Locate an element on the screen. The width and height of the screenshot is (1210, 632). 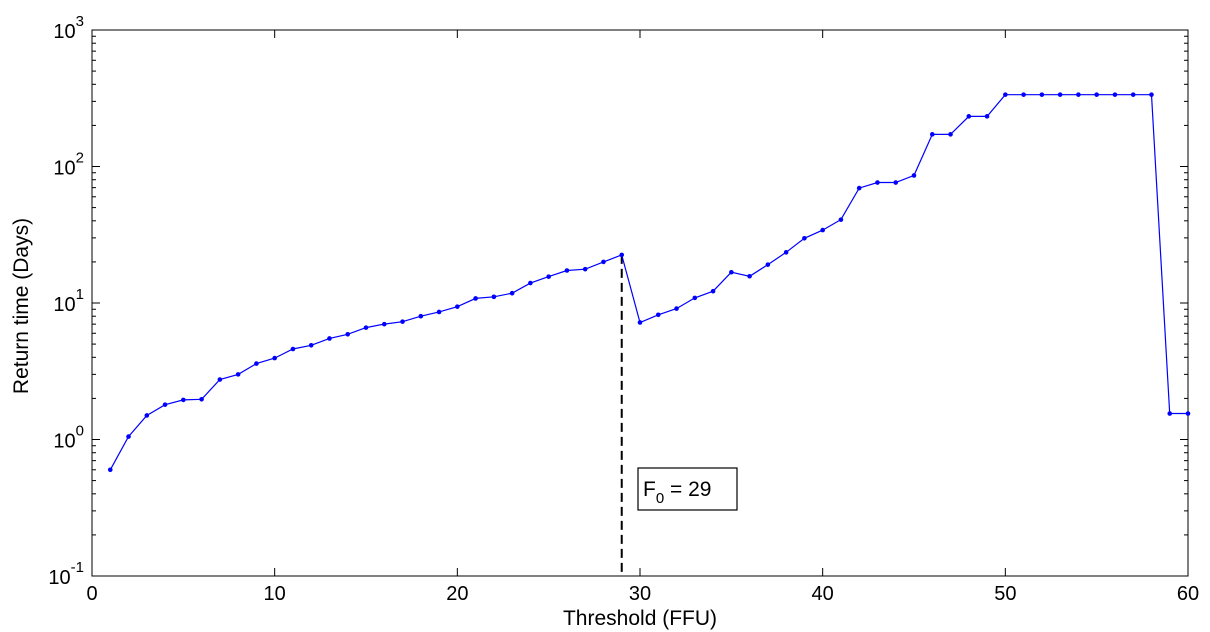
annotation-subscript: 0 is located at coordinates (660, 498).